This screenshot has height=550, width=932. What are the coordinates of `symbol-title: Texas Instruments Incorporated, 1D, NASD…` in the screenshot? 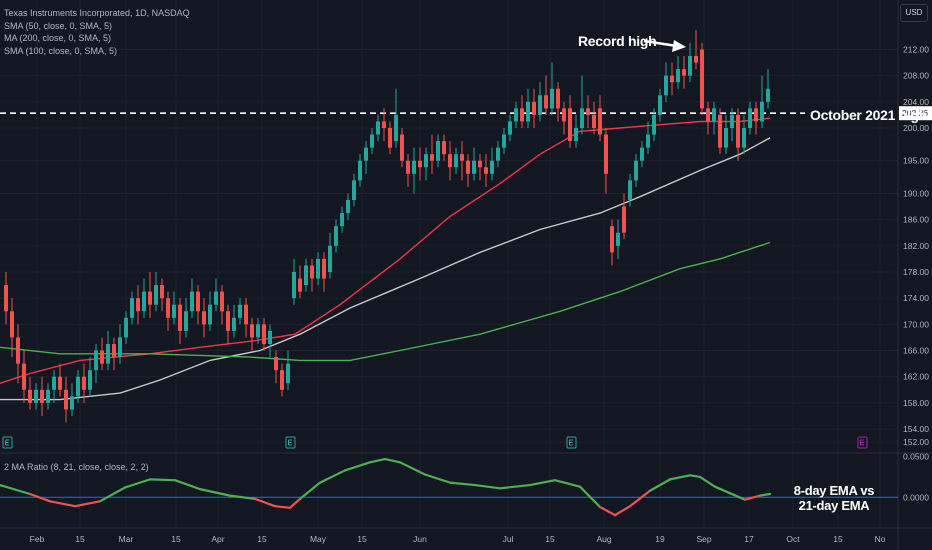 It's located at (97, 13).